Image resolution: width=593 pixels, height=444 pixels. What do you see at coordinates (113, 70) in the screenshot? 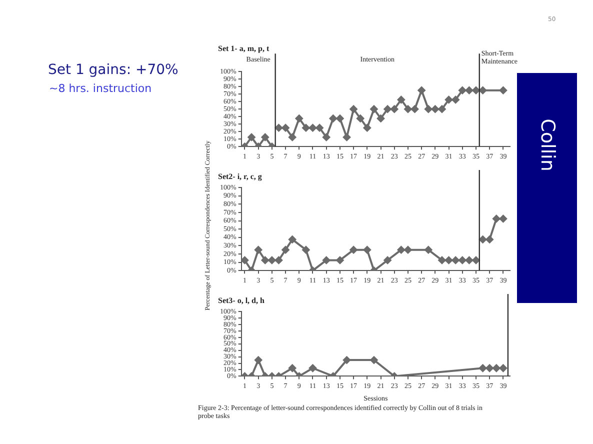
I see `text: Set 1 gains: +70%` at bounding box center [113, 70].